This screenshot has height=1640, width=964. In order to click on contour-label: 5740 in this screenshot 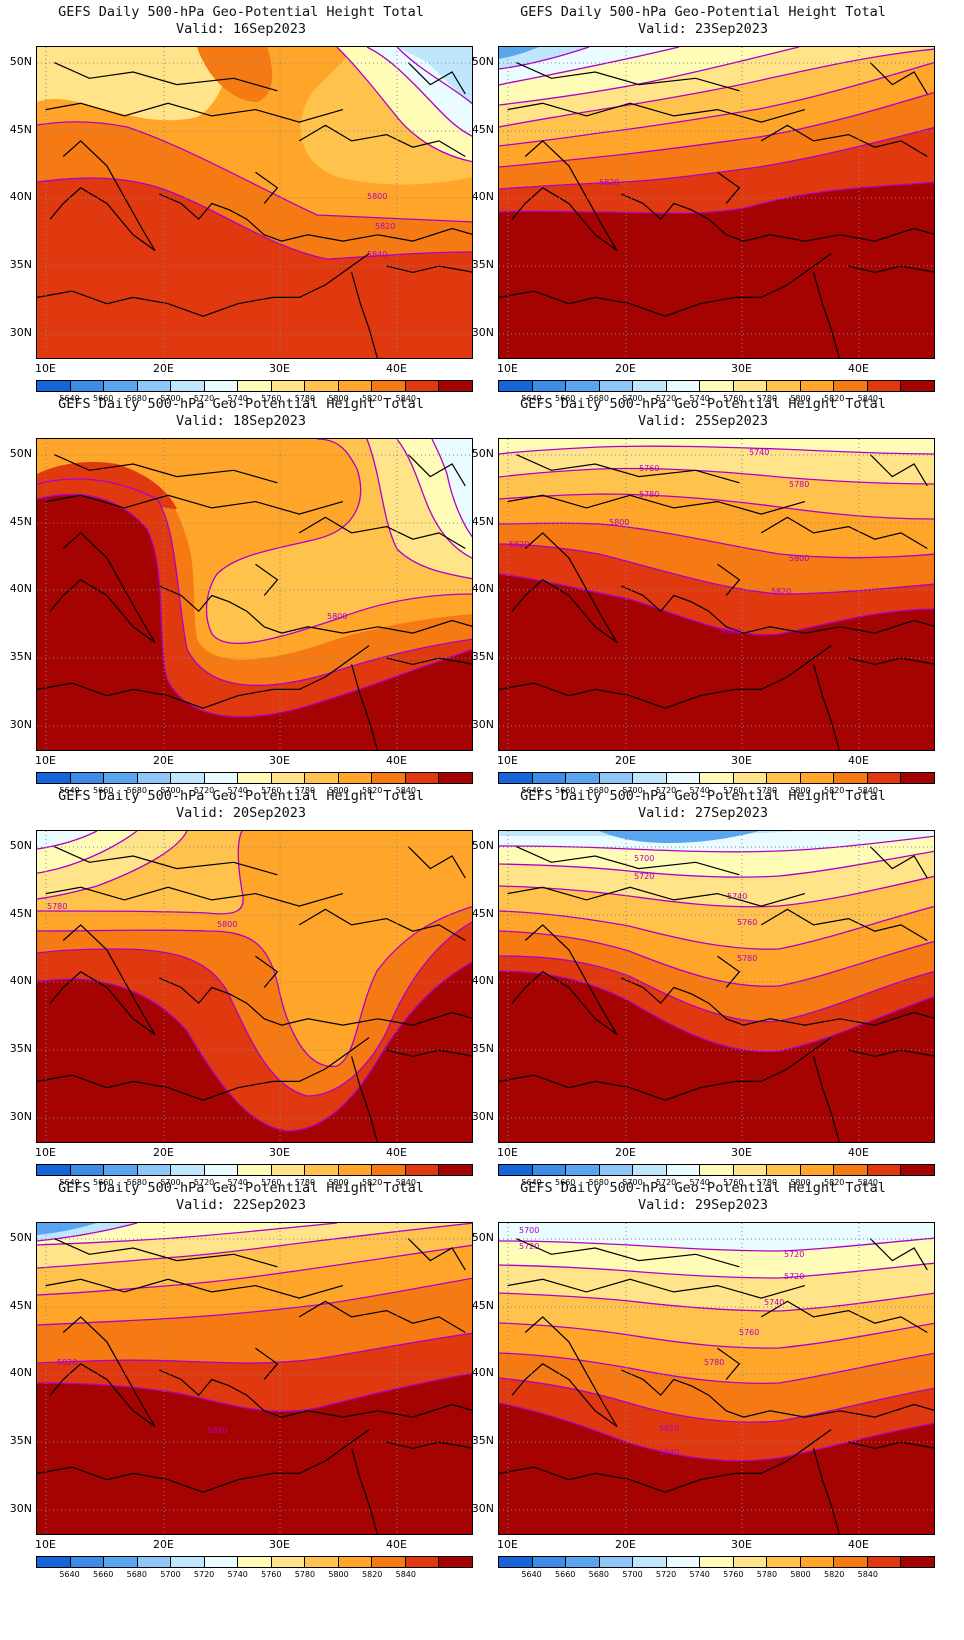, I will do `click(737, 896)`.